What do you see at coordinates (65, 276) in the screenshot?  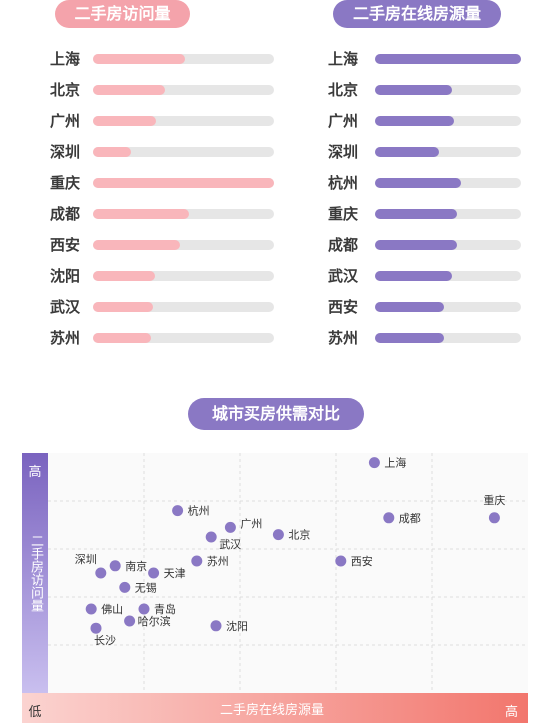 I see `left-panel-city-label: 沈阳` at bounding box center [65, 276].